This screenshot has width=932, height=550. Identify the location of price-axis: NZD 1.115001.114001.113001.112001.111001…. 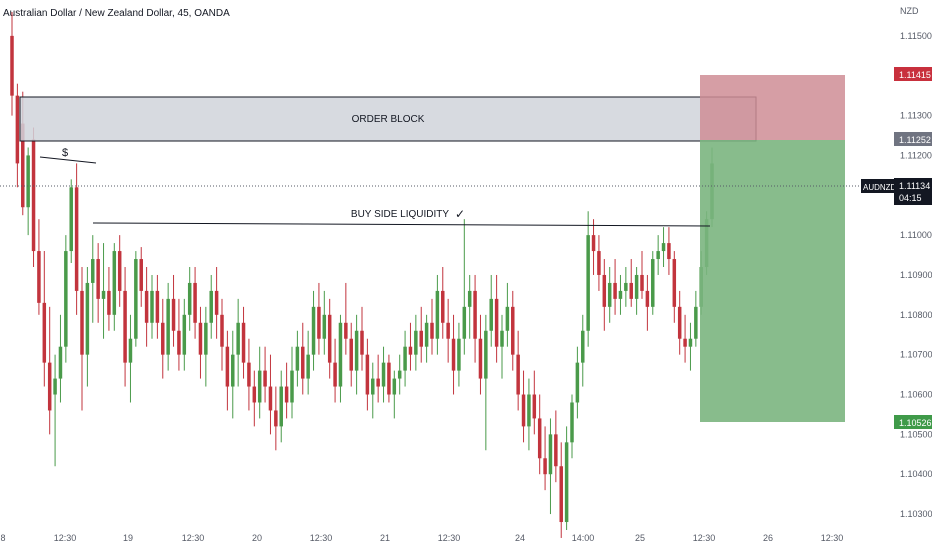
(916, 262).